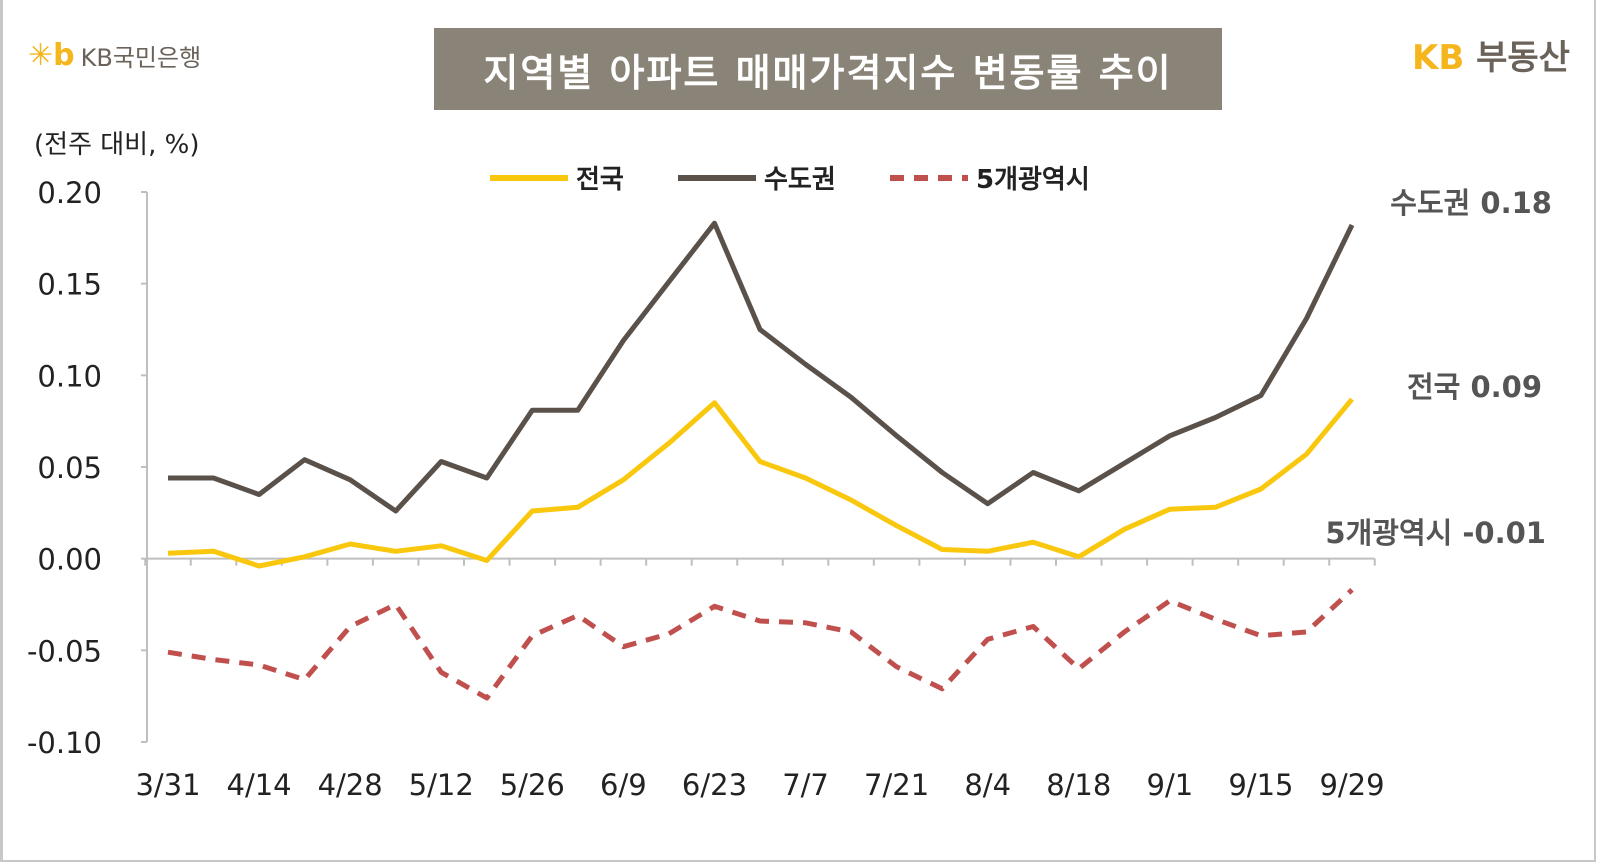 Image resolution: width=1600 pixels, height=866 pixels. I want to click on kb-bank-logo: ✳b KB국민은행, so click(114, 55).